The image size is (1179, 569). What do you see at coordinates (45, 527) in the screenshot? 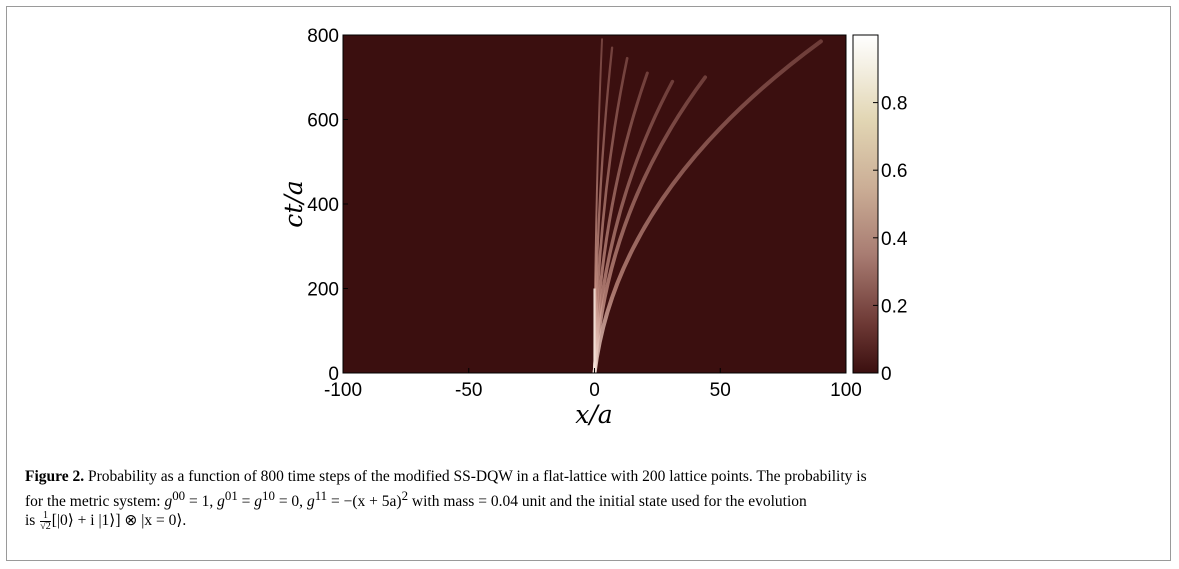
I see `caption-fraction-den: √2` at bounding box center [45, 527].